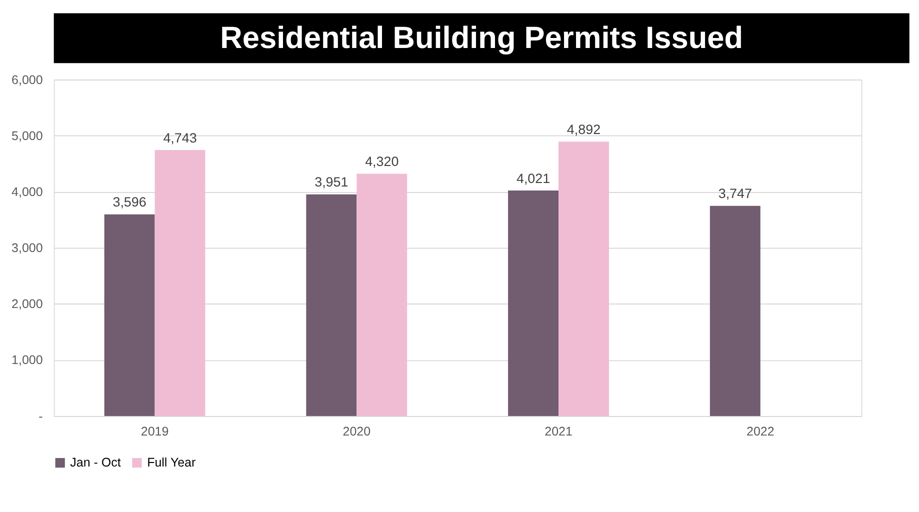 This screenshot has width=919, height=512. Describe the element at coordinates (129, 202) in the screenshot. I see `data-label: 3,596` at that location.